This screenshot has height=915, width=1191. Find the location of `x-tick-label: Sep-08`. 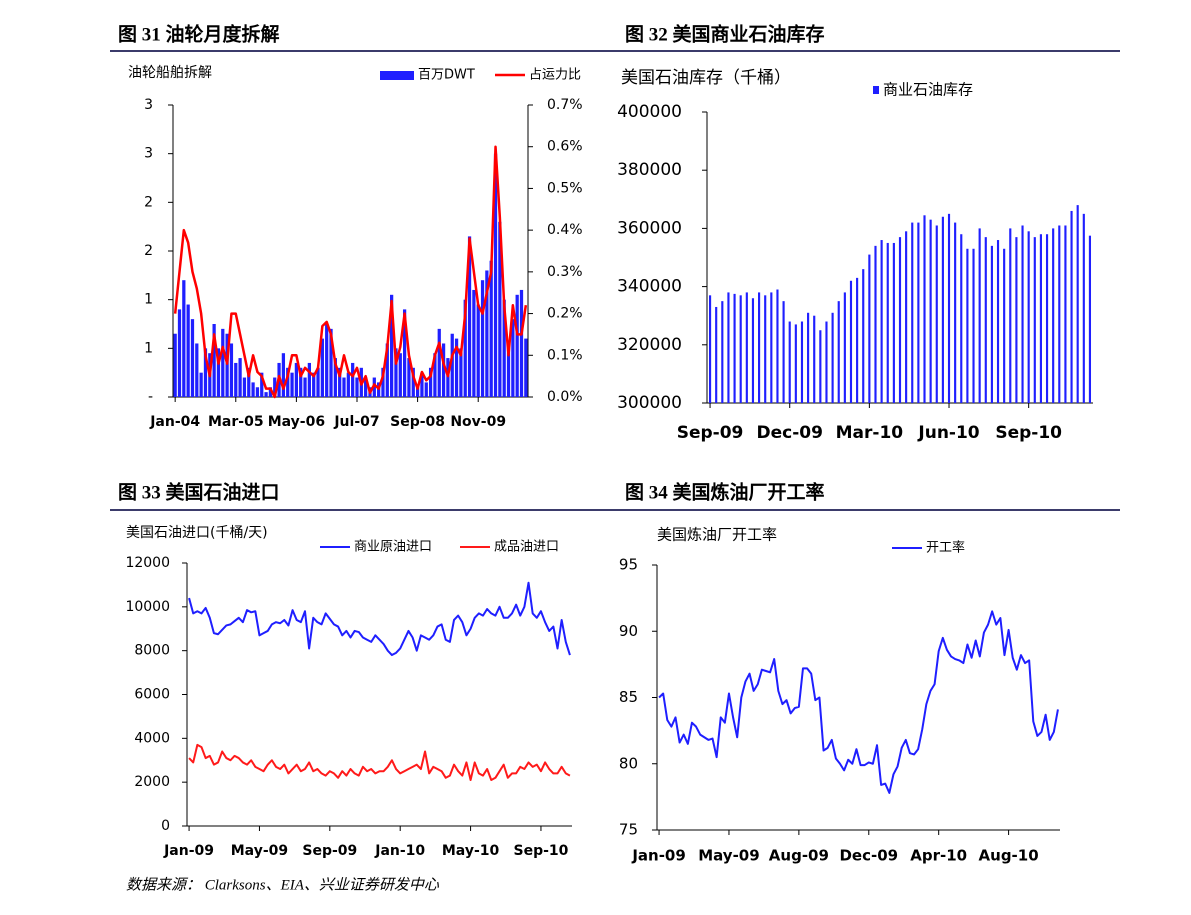

x-tick-label: Sep-08 is located at coordinates (417, 422).